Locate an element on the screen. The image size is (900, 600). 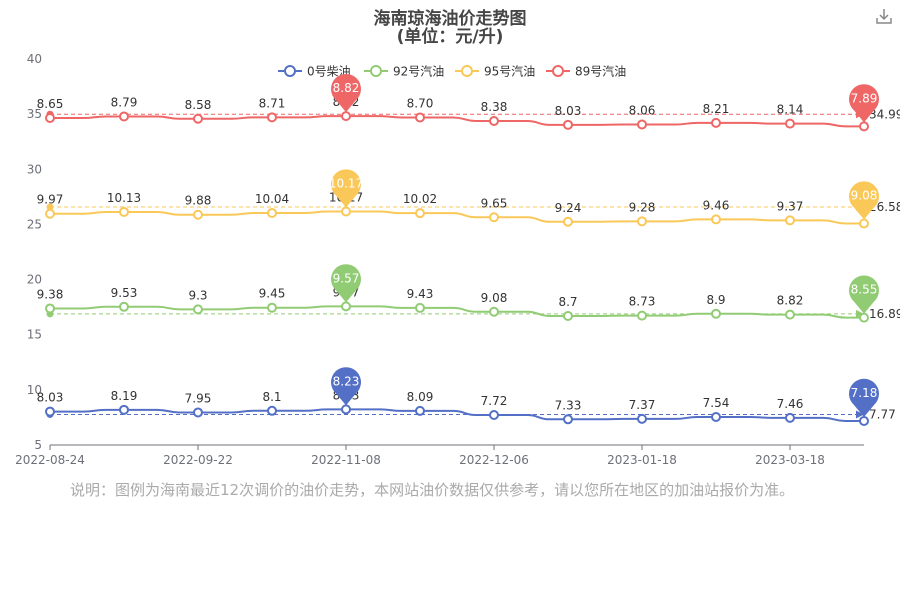
legend-item-1: 92号汽油 is located at coordinates (404, 71).